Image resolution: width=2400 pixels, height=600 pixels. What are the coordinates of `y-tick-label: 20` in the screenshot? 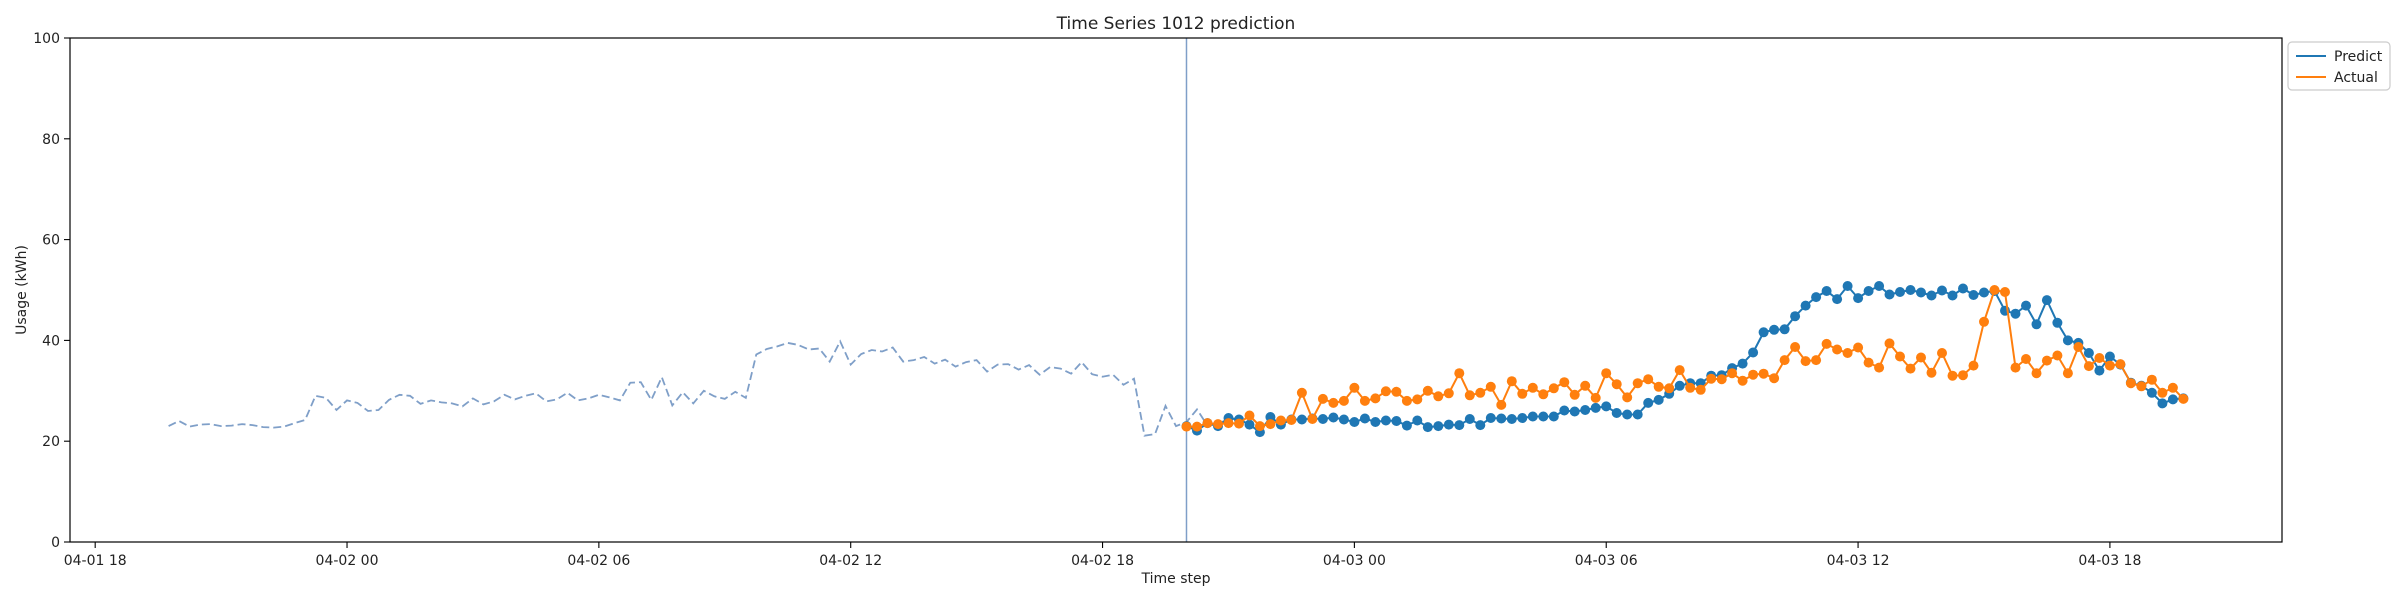 It's located at (51, 442).